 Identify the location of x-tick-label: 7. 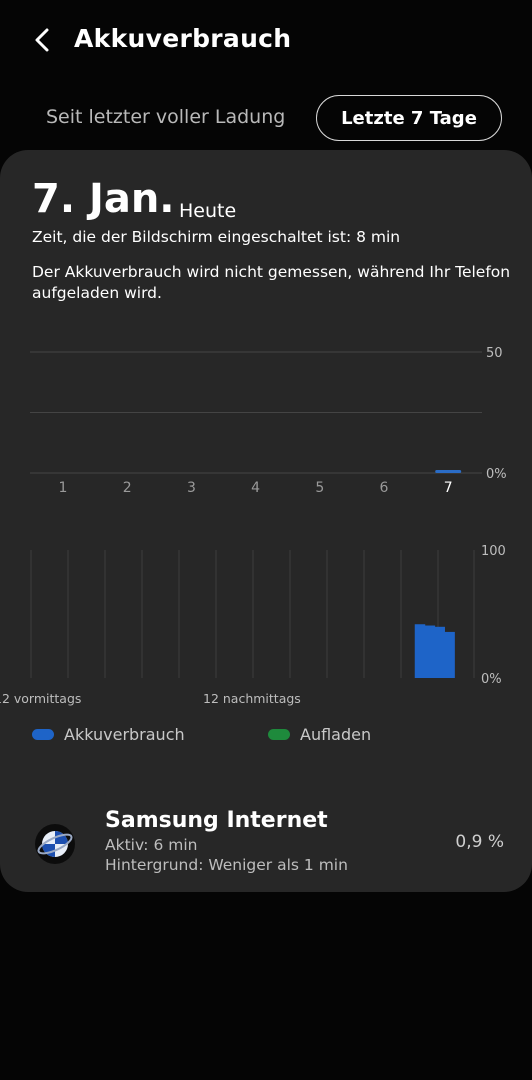
(448, 488).